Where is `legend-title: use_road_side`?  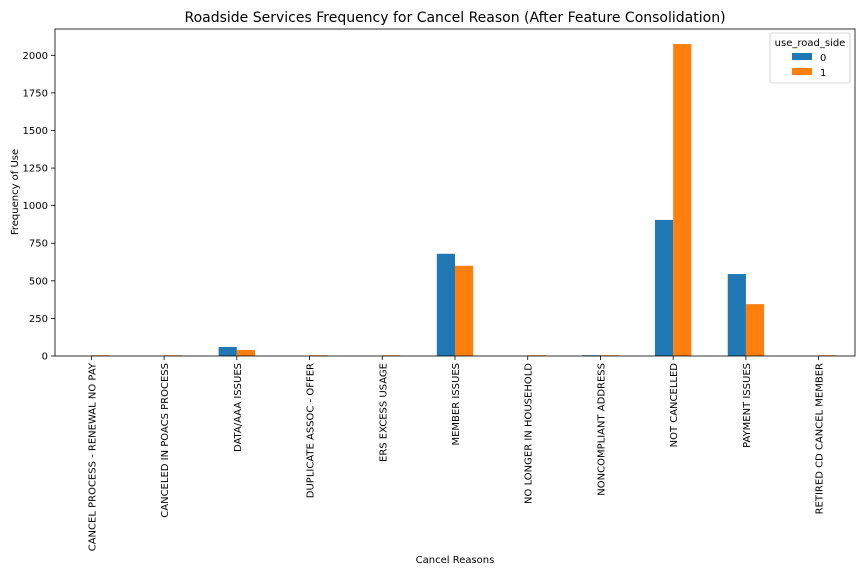 legend-title: use_road_side is located at coordinates (810, 43).